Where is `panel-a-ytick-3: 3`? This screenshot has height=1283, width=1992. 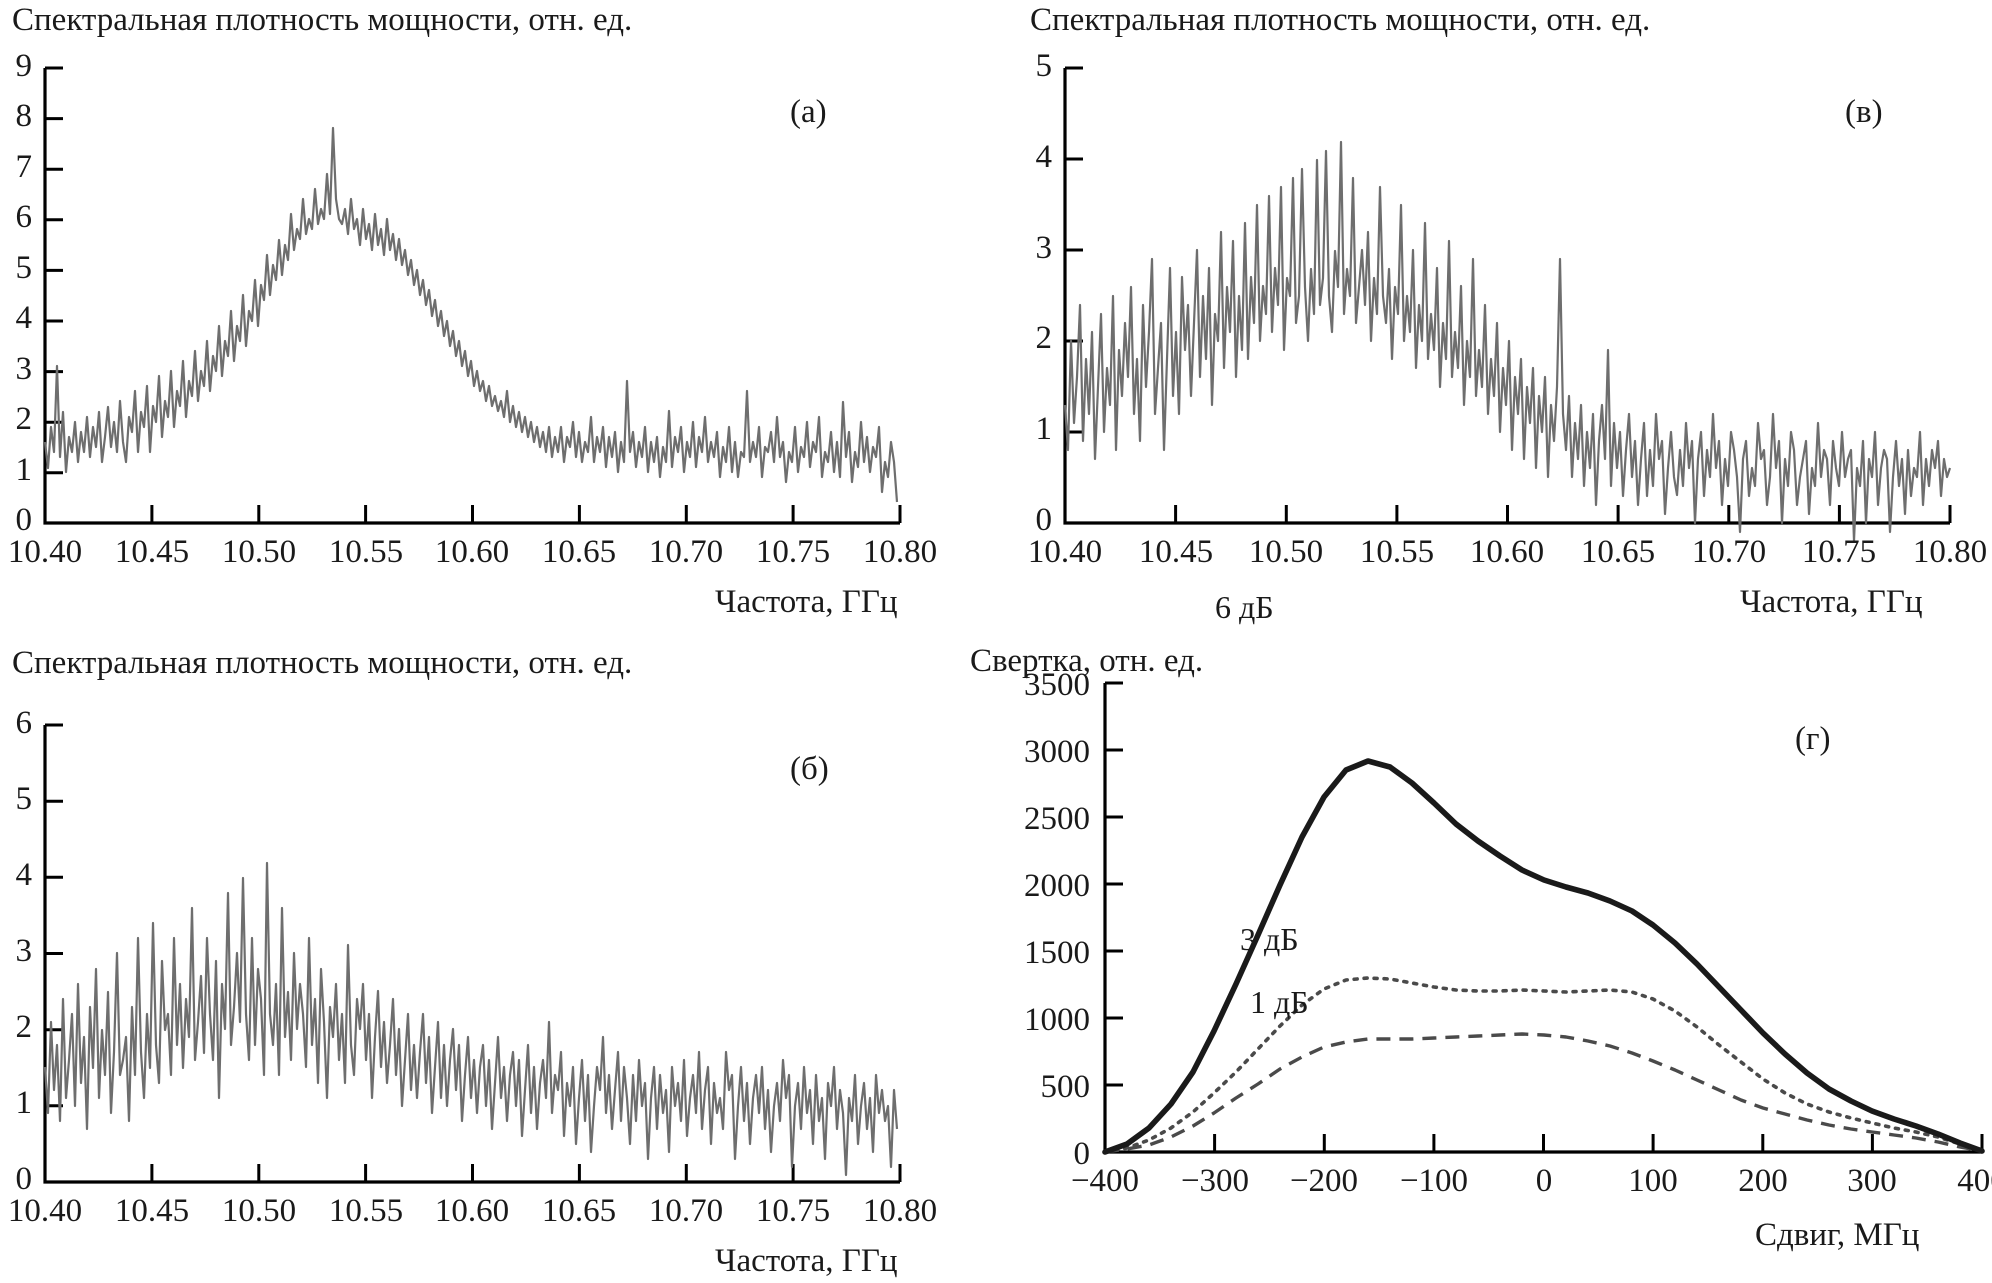 panel-a-ytick-3: 3 is located at coordinates (24, 369).